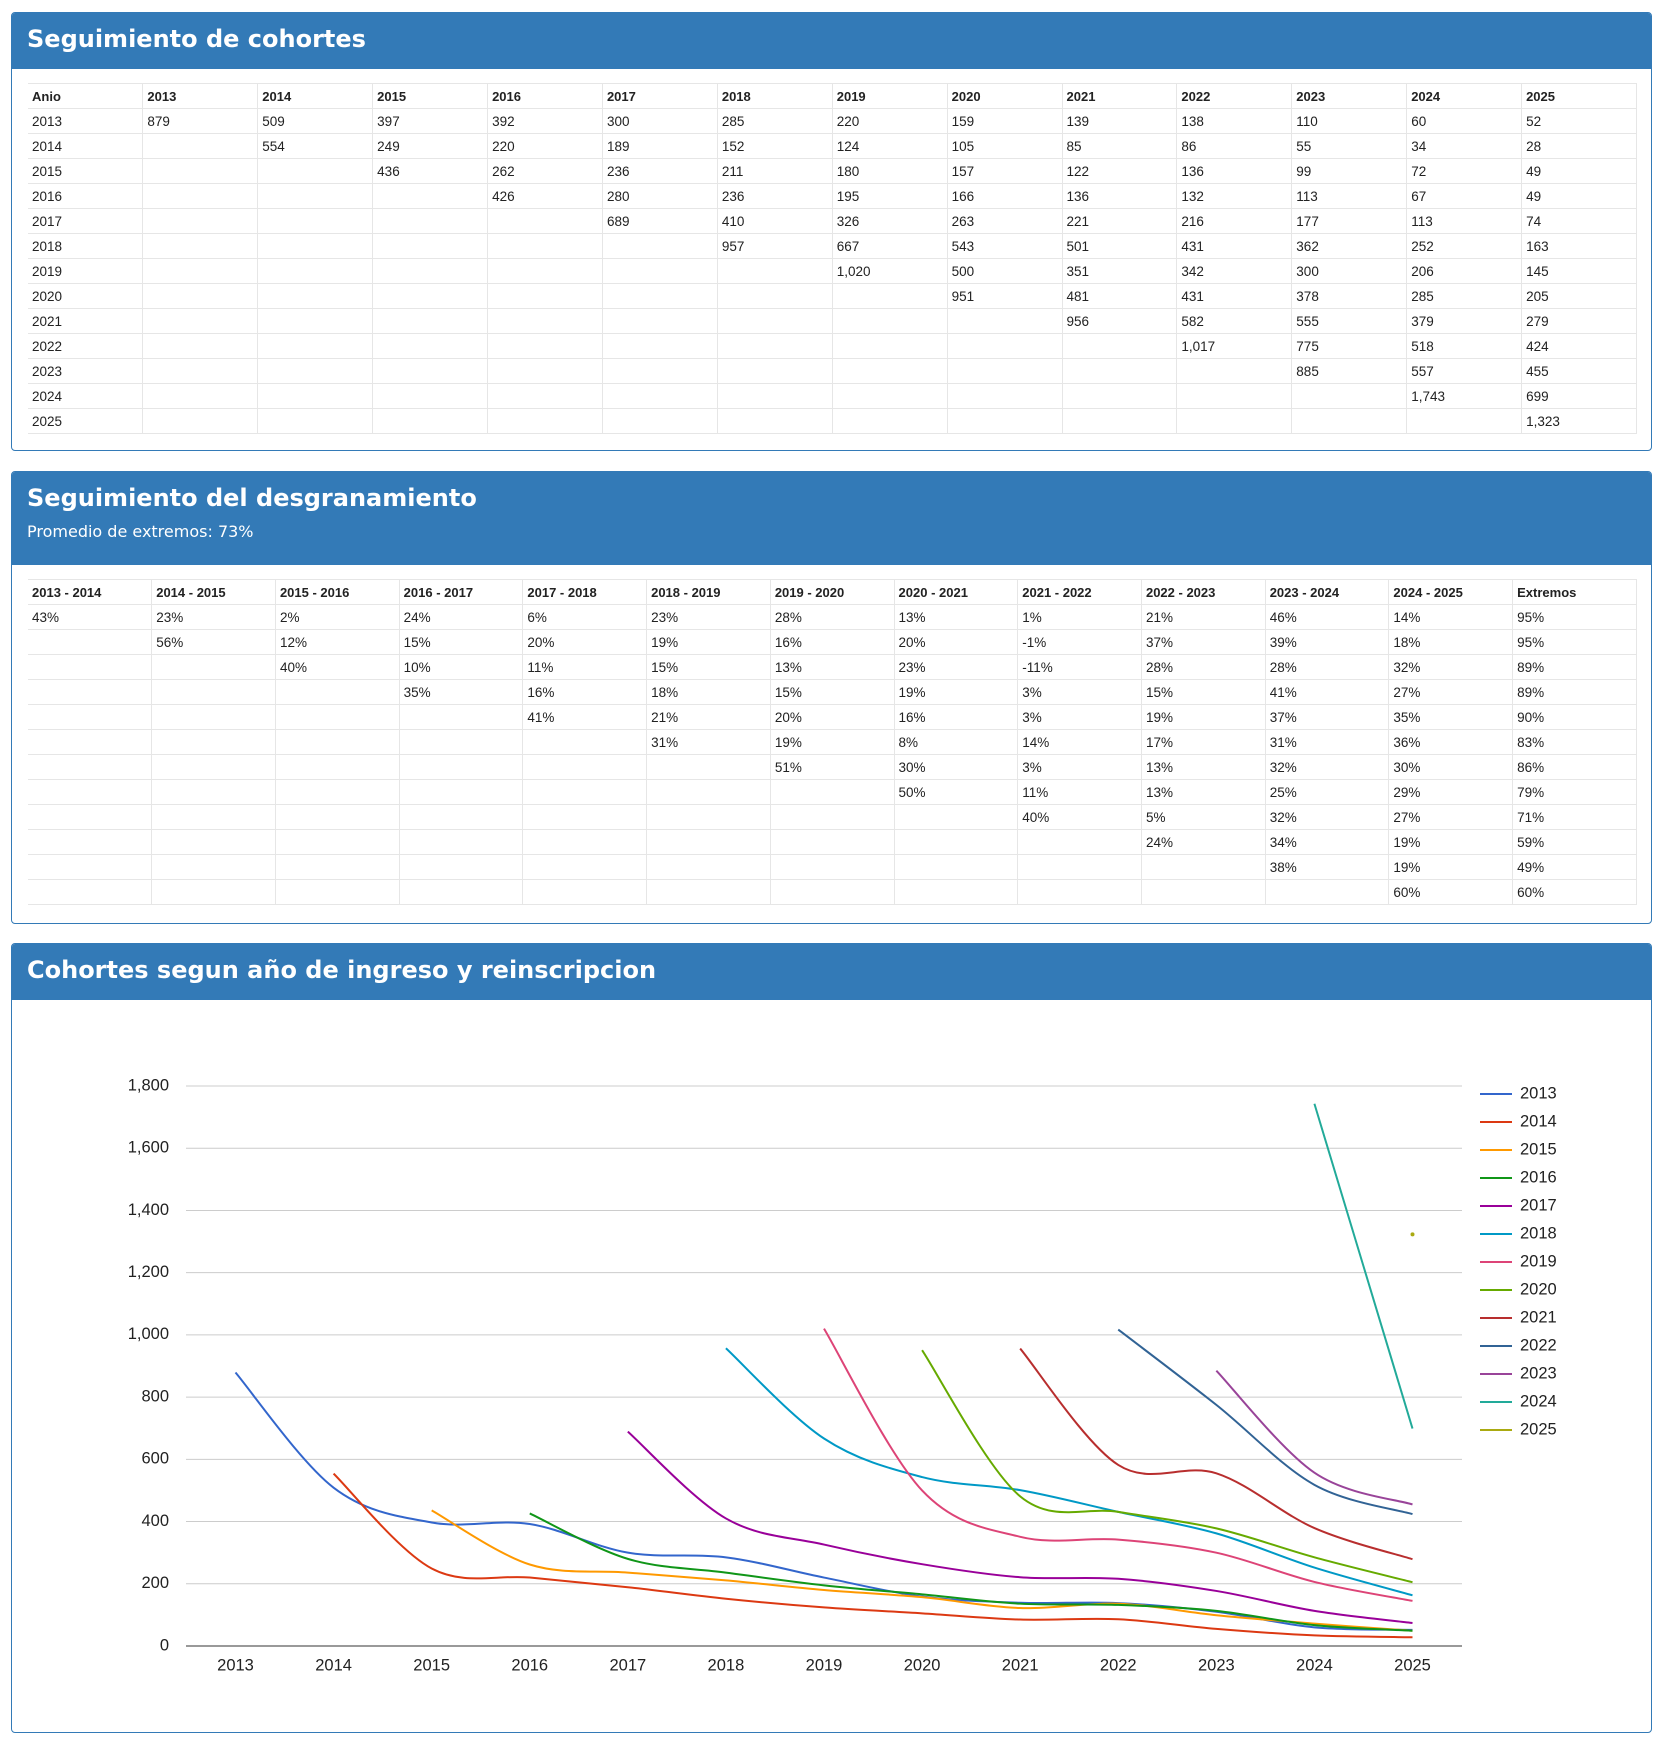  I want to click on column-header: 2014 - 2015, so click(213, 592).